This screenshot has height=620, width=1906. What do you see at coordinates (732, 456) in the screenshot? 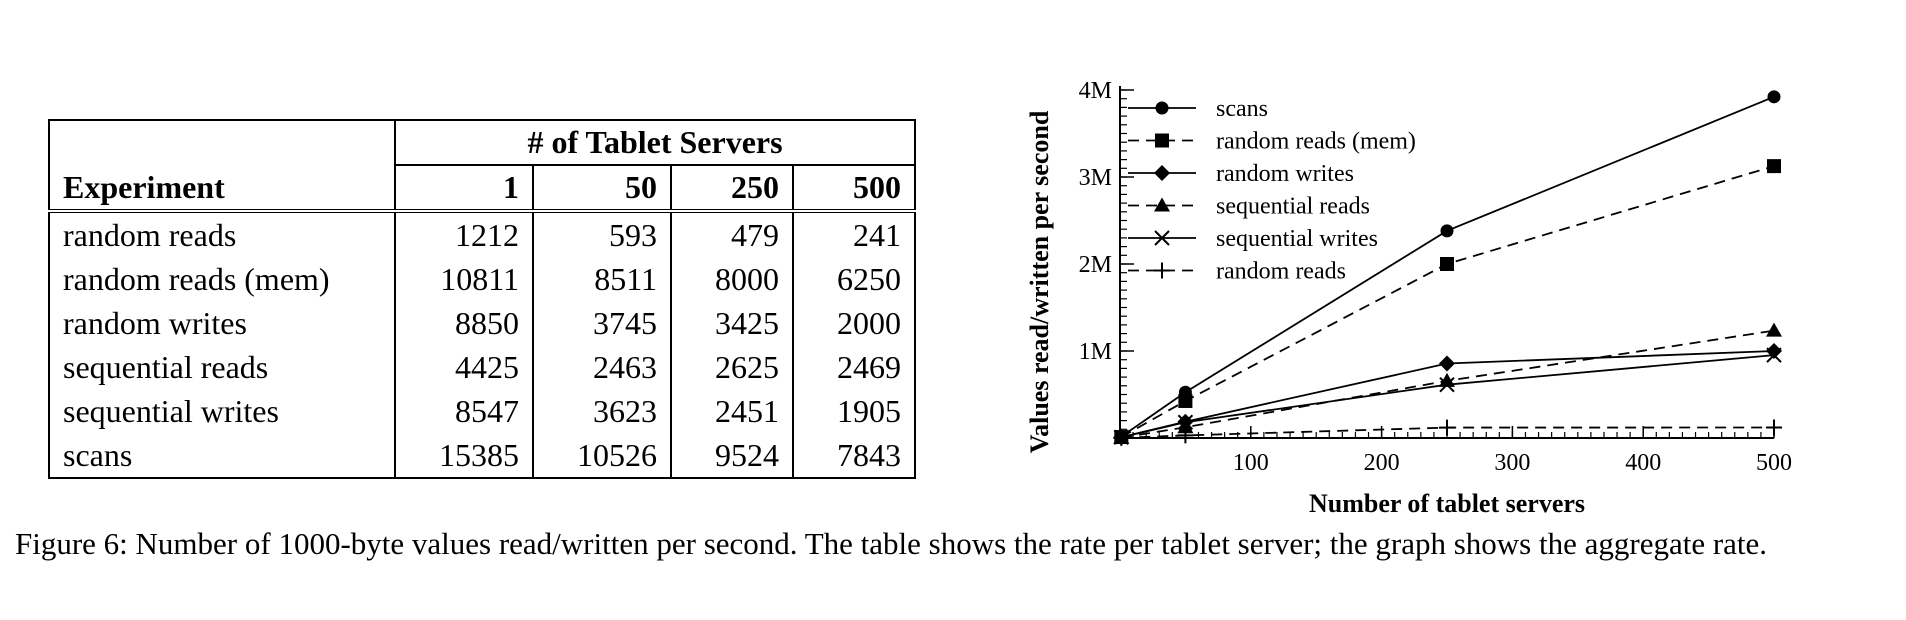
I see `table-cell: 9524` at bounding box center [732, 456].